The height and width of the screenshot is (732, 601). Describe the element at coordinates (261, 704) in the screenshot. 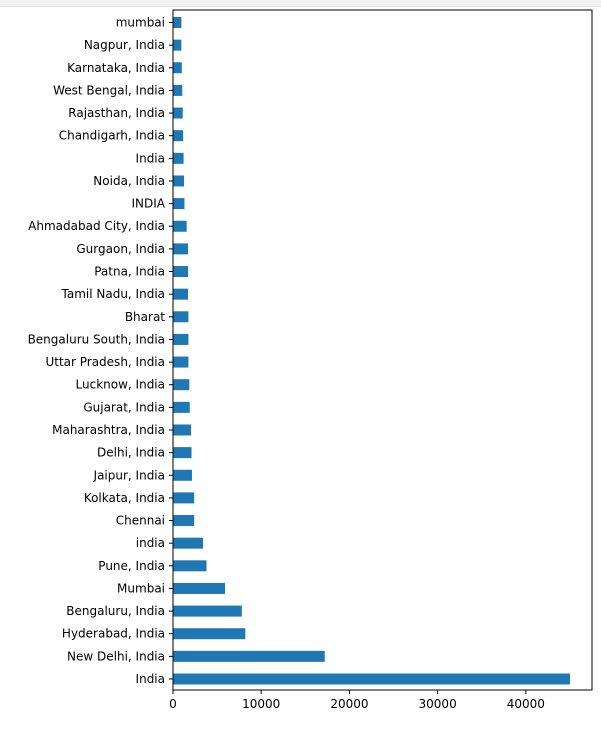

I see `x-tick-label: 10000` at that location.